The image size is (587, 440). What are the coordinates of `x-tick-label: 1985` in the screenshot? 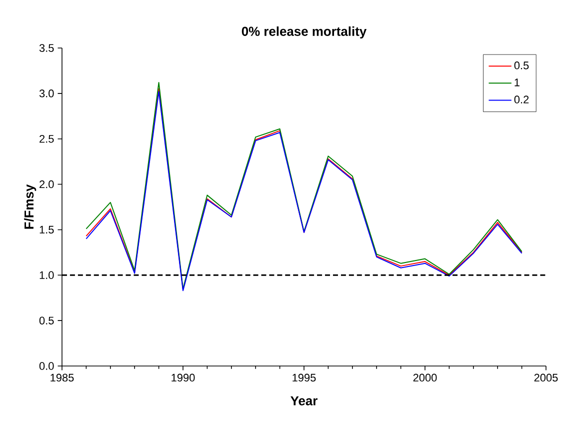 It's located at (62, 378).